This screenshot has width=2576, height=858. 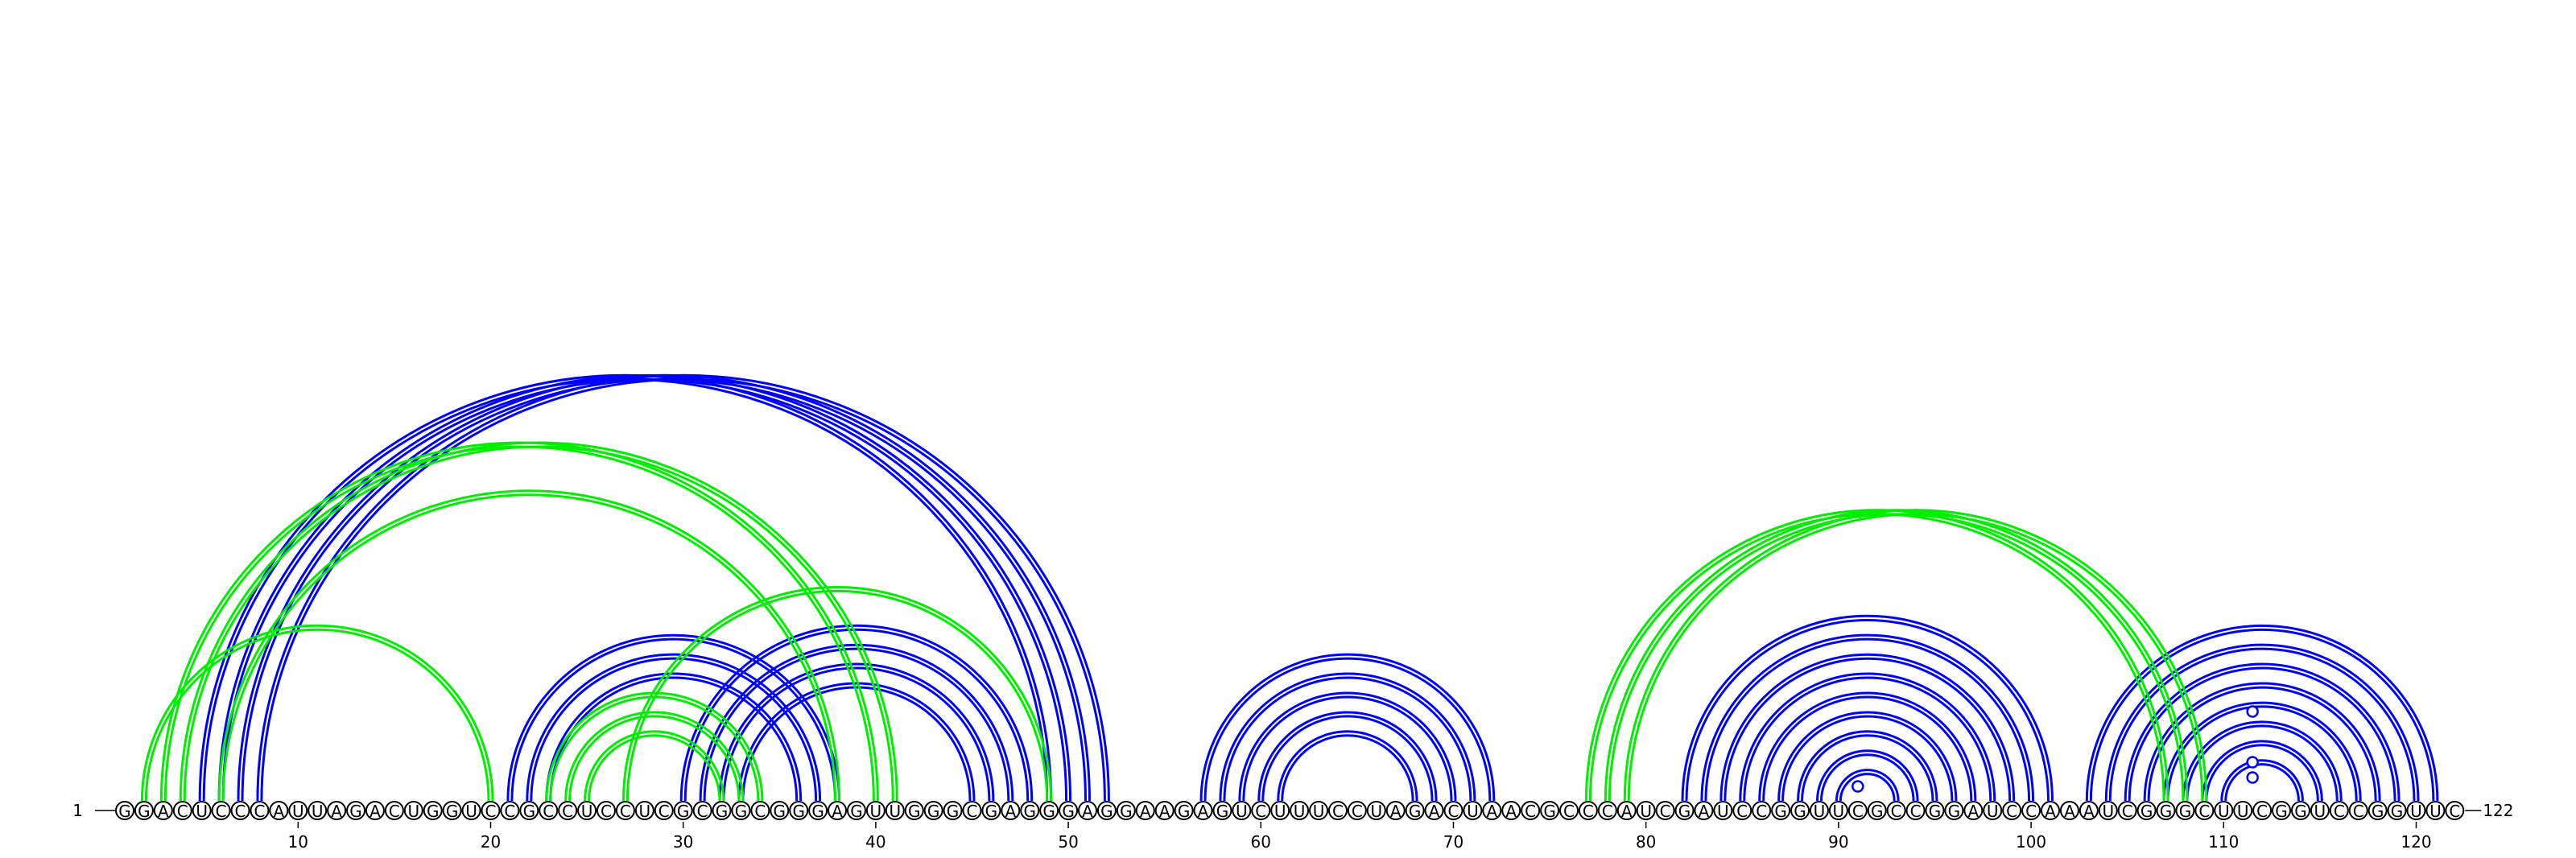 I want to click on tick-label: 90, so click(x=1838, y=842).